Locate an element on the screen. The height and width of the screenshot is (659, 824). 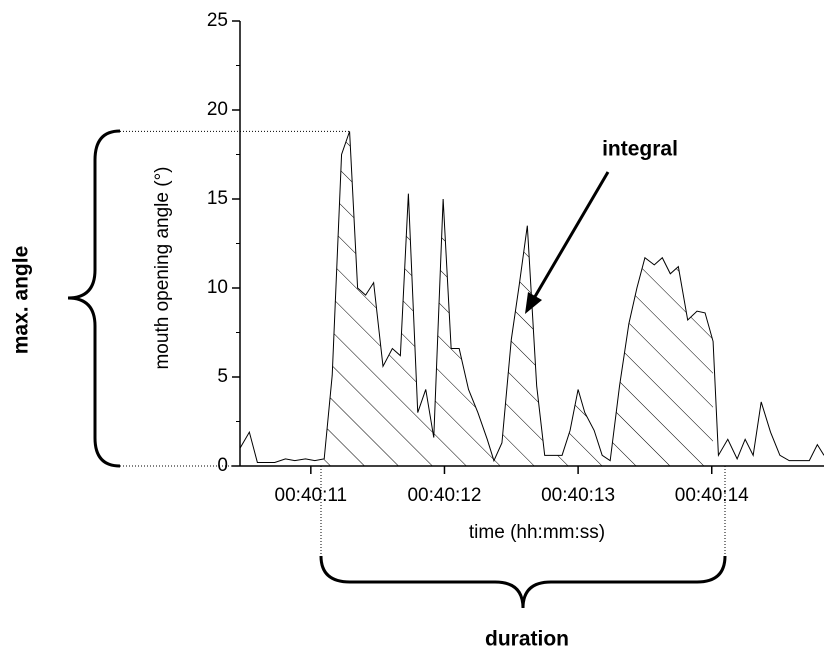
x-tick-label: 00:40:12 is located at coordinates (444, 495).